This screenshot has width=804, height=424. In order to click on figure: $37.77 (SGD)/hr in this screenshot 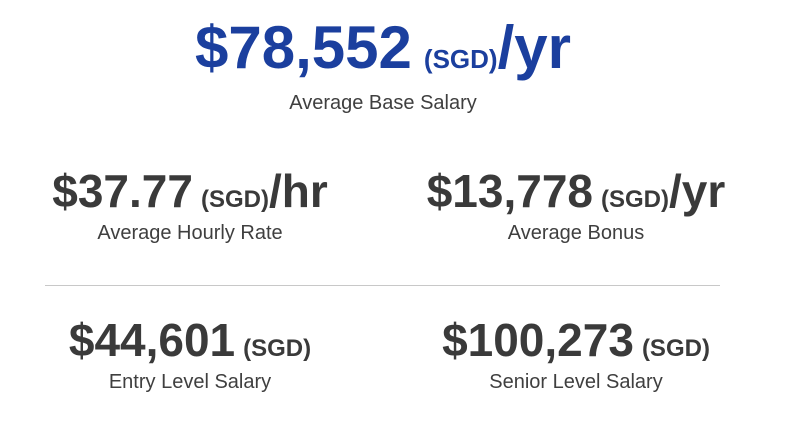, I will do `click(190, 191)`.